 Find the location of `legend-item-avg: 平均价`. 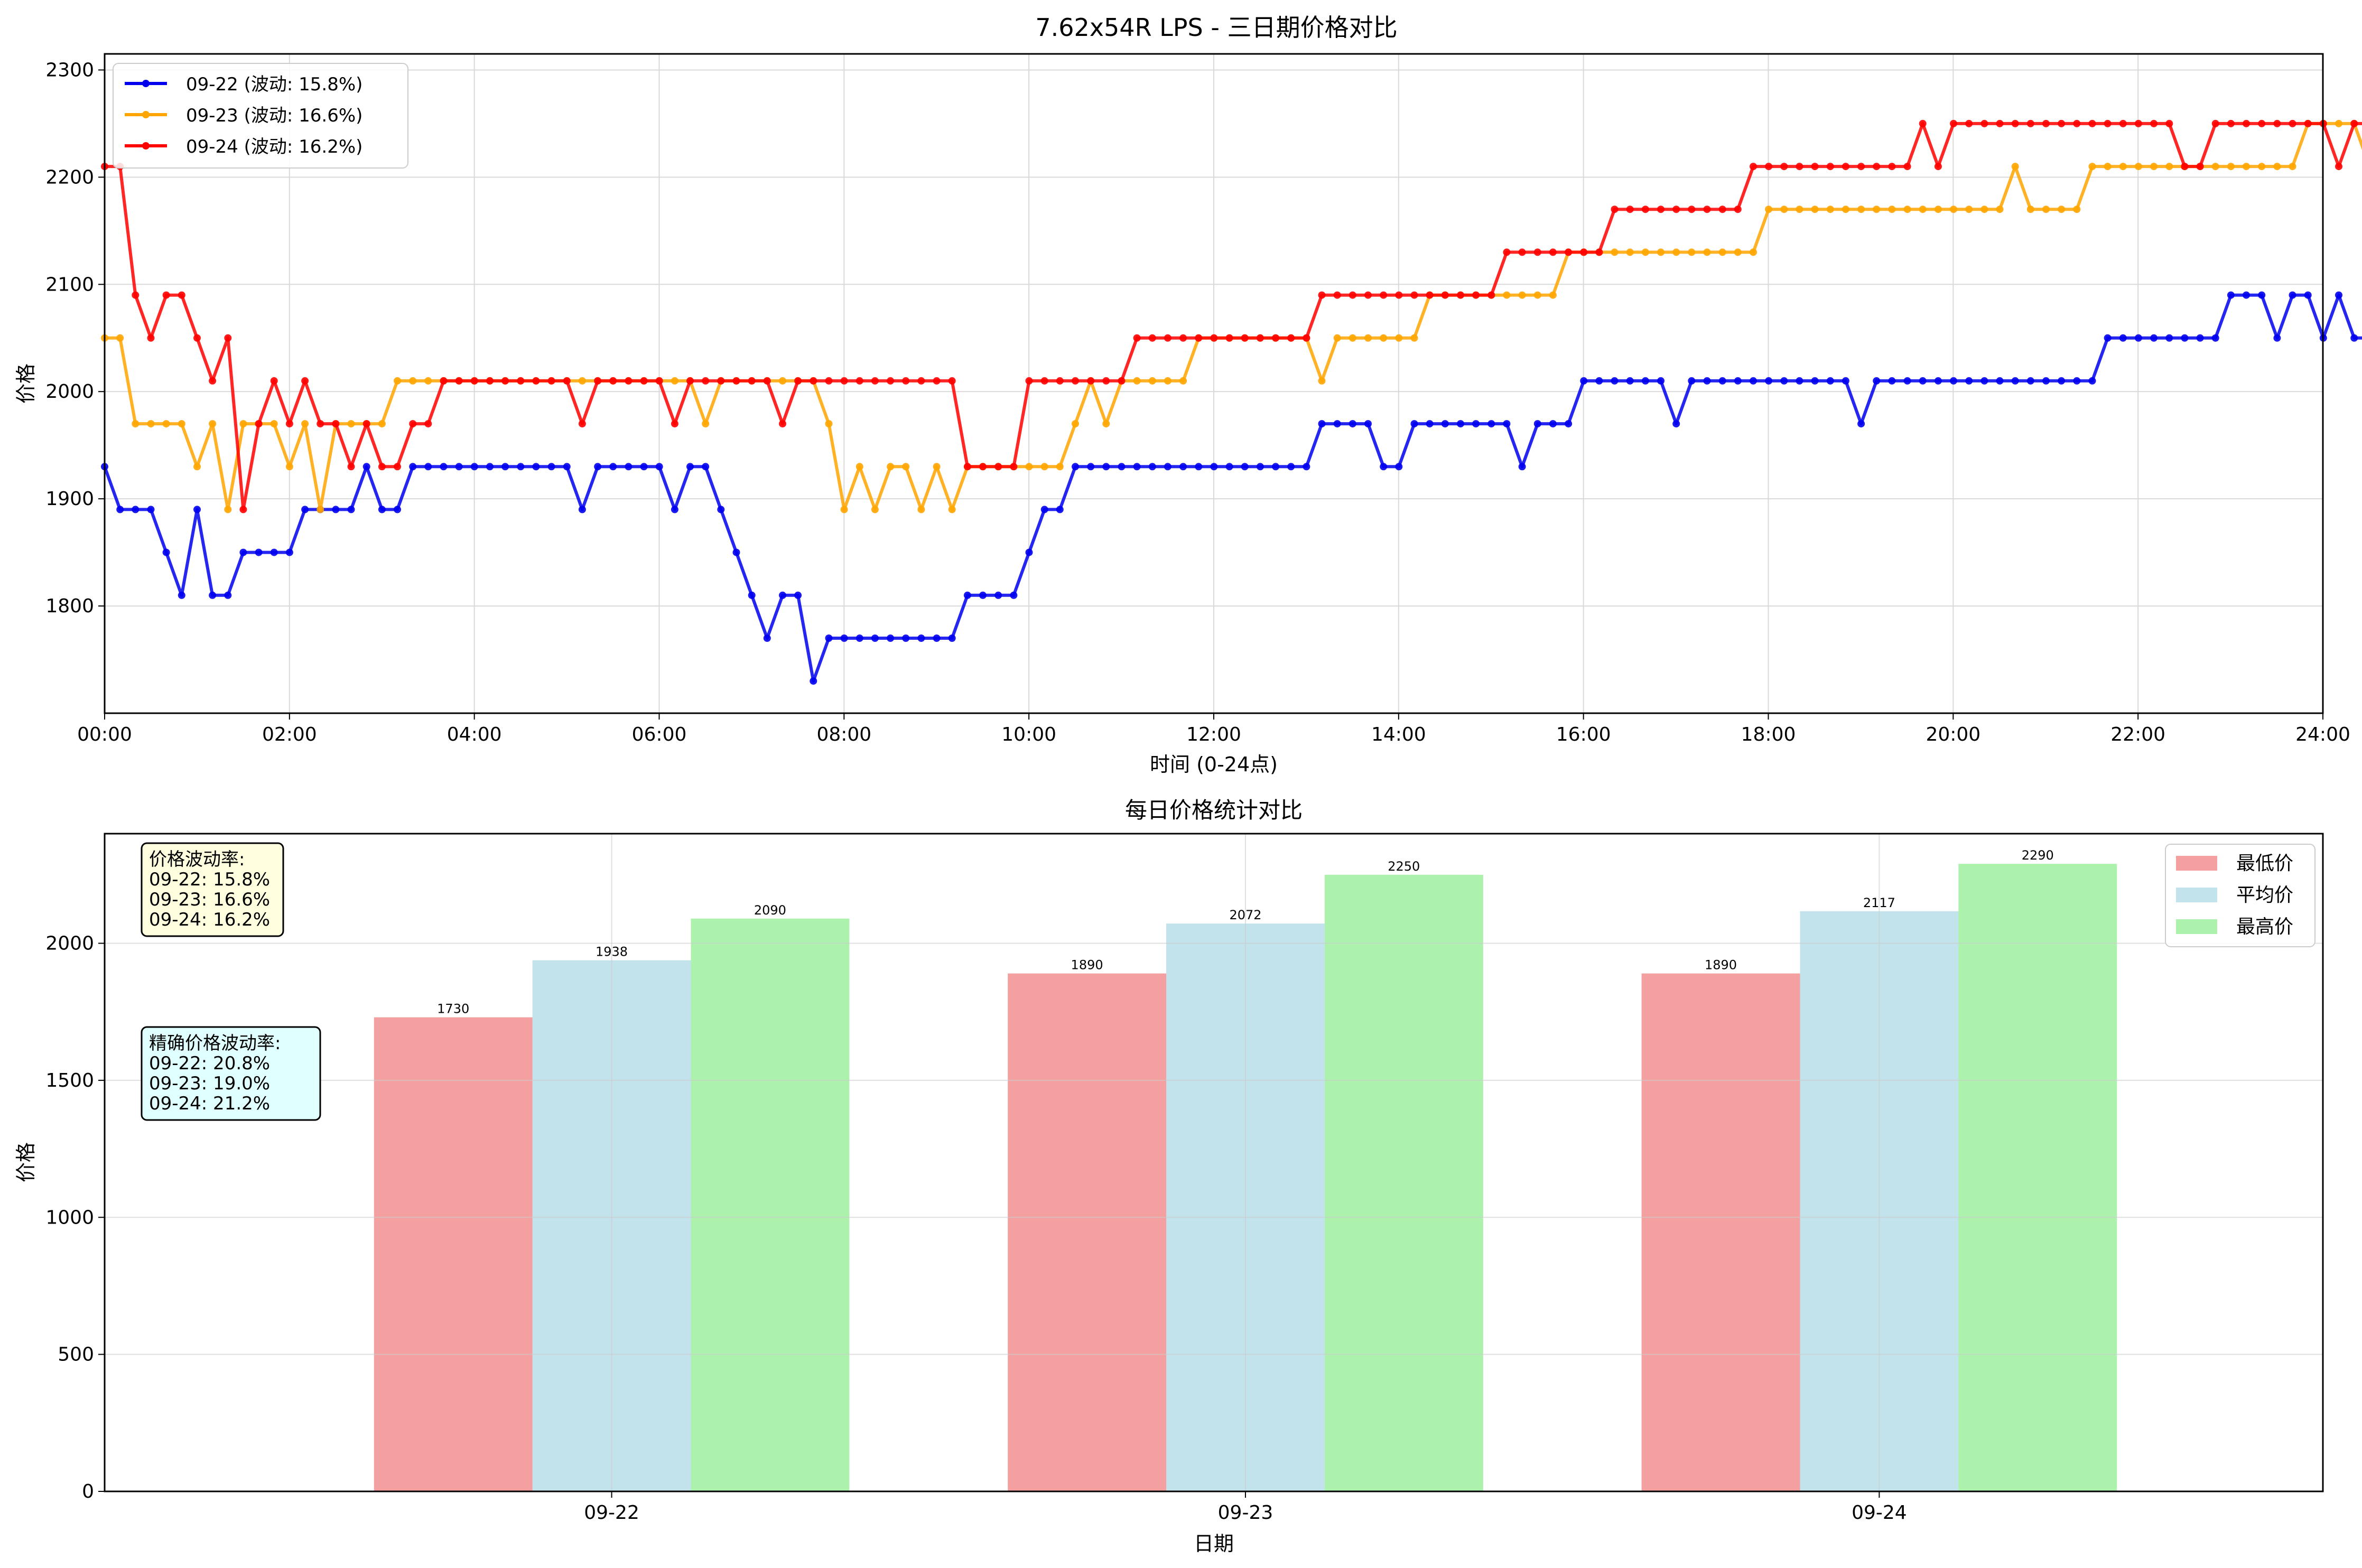

legend-item-avg: 平均价 is located at coordinates (2234, 895).